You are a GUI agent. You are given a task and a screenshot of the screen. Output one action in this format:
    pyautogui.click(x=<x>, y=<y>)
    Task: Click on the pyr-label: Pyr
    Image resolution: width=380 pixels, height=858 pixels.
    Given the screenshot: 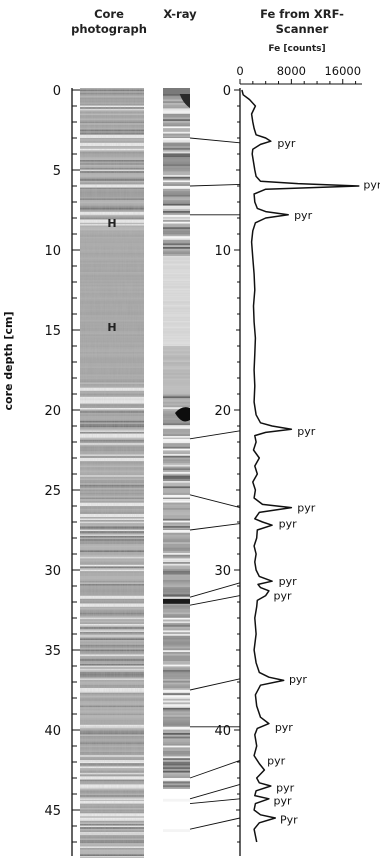 What is the action you would take?
    pyautogui.click(x=289, y=820)
    